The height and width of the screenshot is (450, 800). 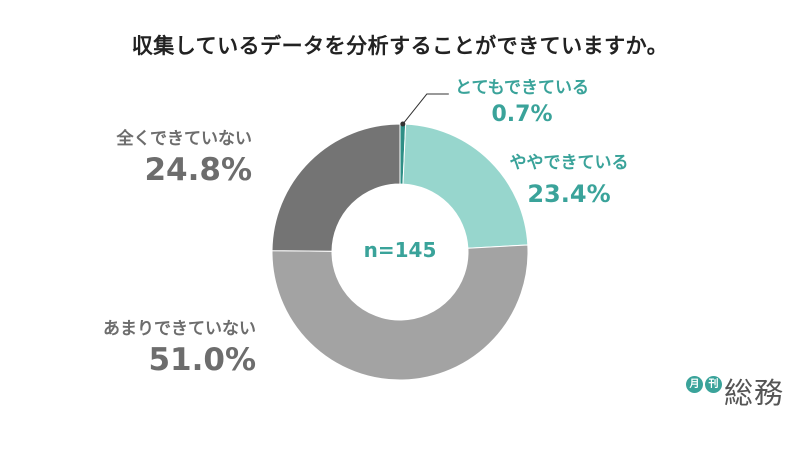 What do you see at coordinates (400, 250) in the screenshot?
I see `sample-size-label: n=145` at bounding box center [400, 250].